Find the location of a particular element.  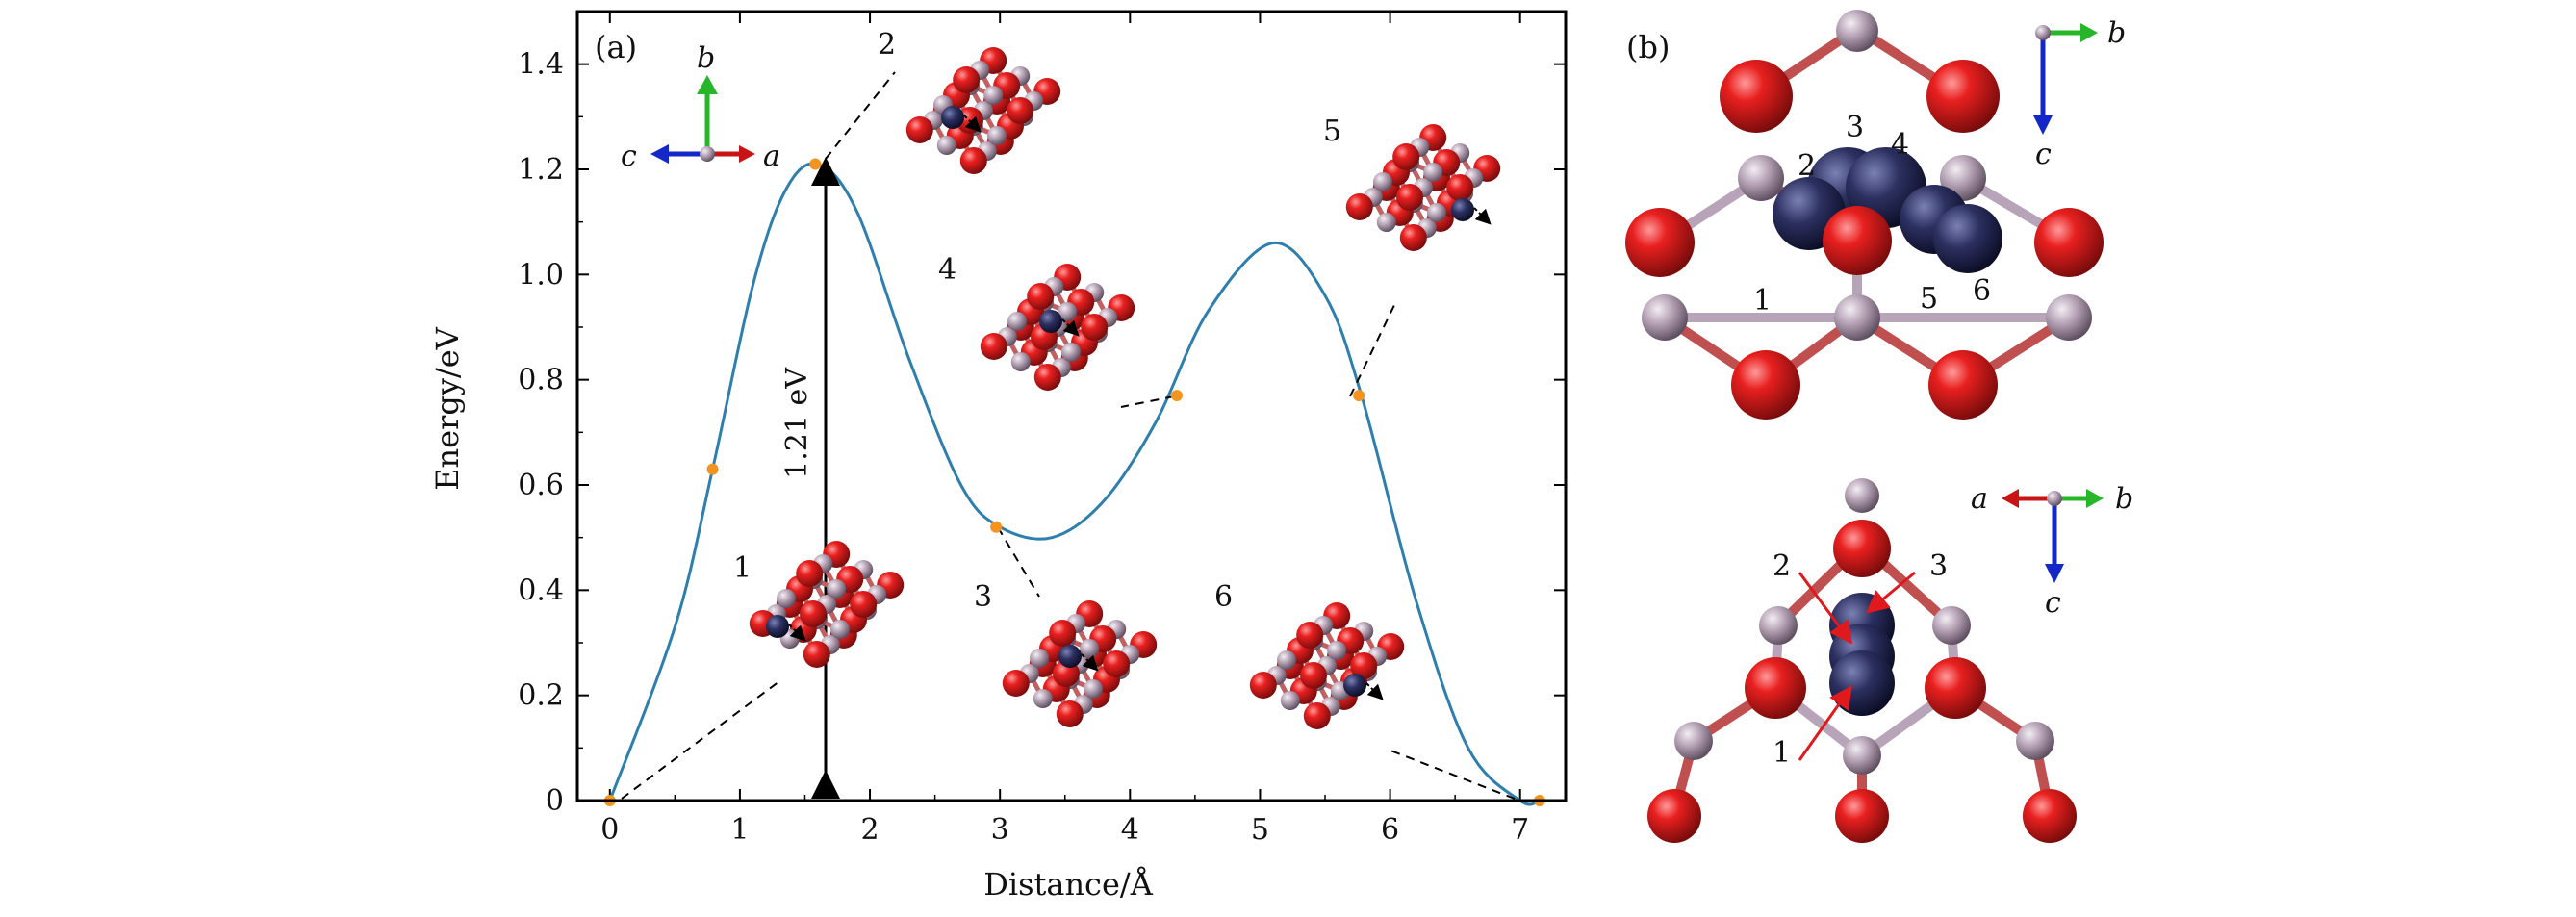

bottom-view-structure: 1 2 3 is located at coordinates (1862, 660).